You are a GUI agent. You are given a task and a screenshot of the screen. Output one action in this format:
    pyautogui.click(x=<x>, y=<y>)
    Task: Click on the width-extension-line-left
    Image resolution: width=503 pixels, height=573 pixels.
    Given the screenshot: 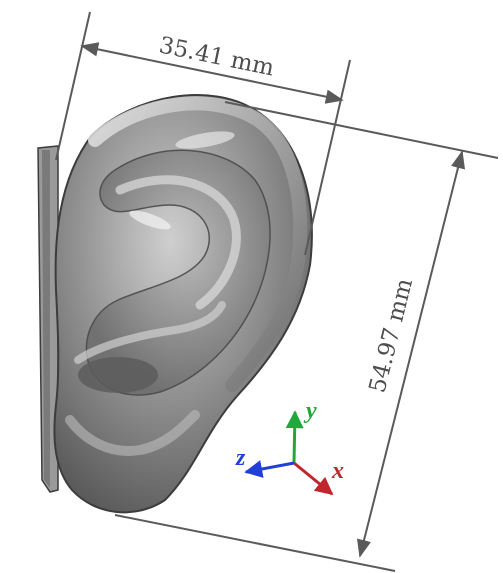 What is the action you would take?
    pyautogui.click(x=73, y=86)
    